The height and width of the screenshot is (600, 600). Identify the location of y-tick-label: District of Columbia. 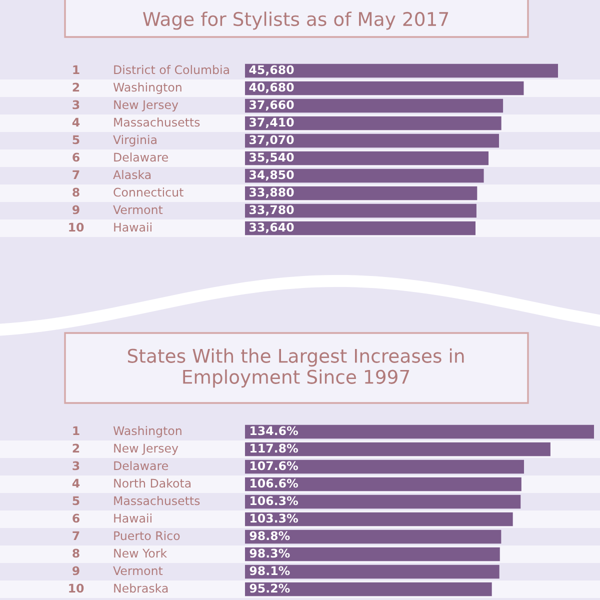
(171, 69).